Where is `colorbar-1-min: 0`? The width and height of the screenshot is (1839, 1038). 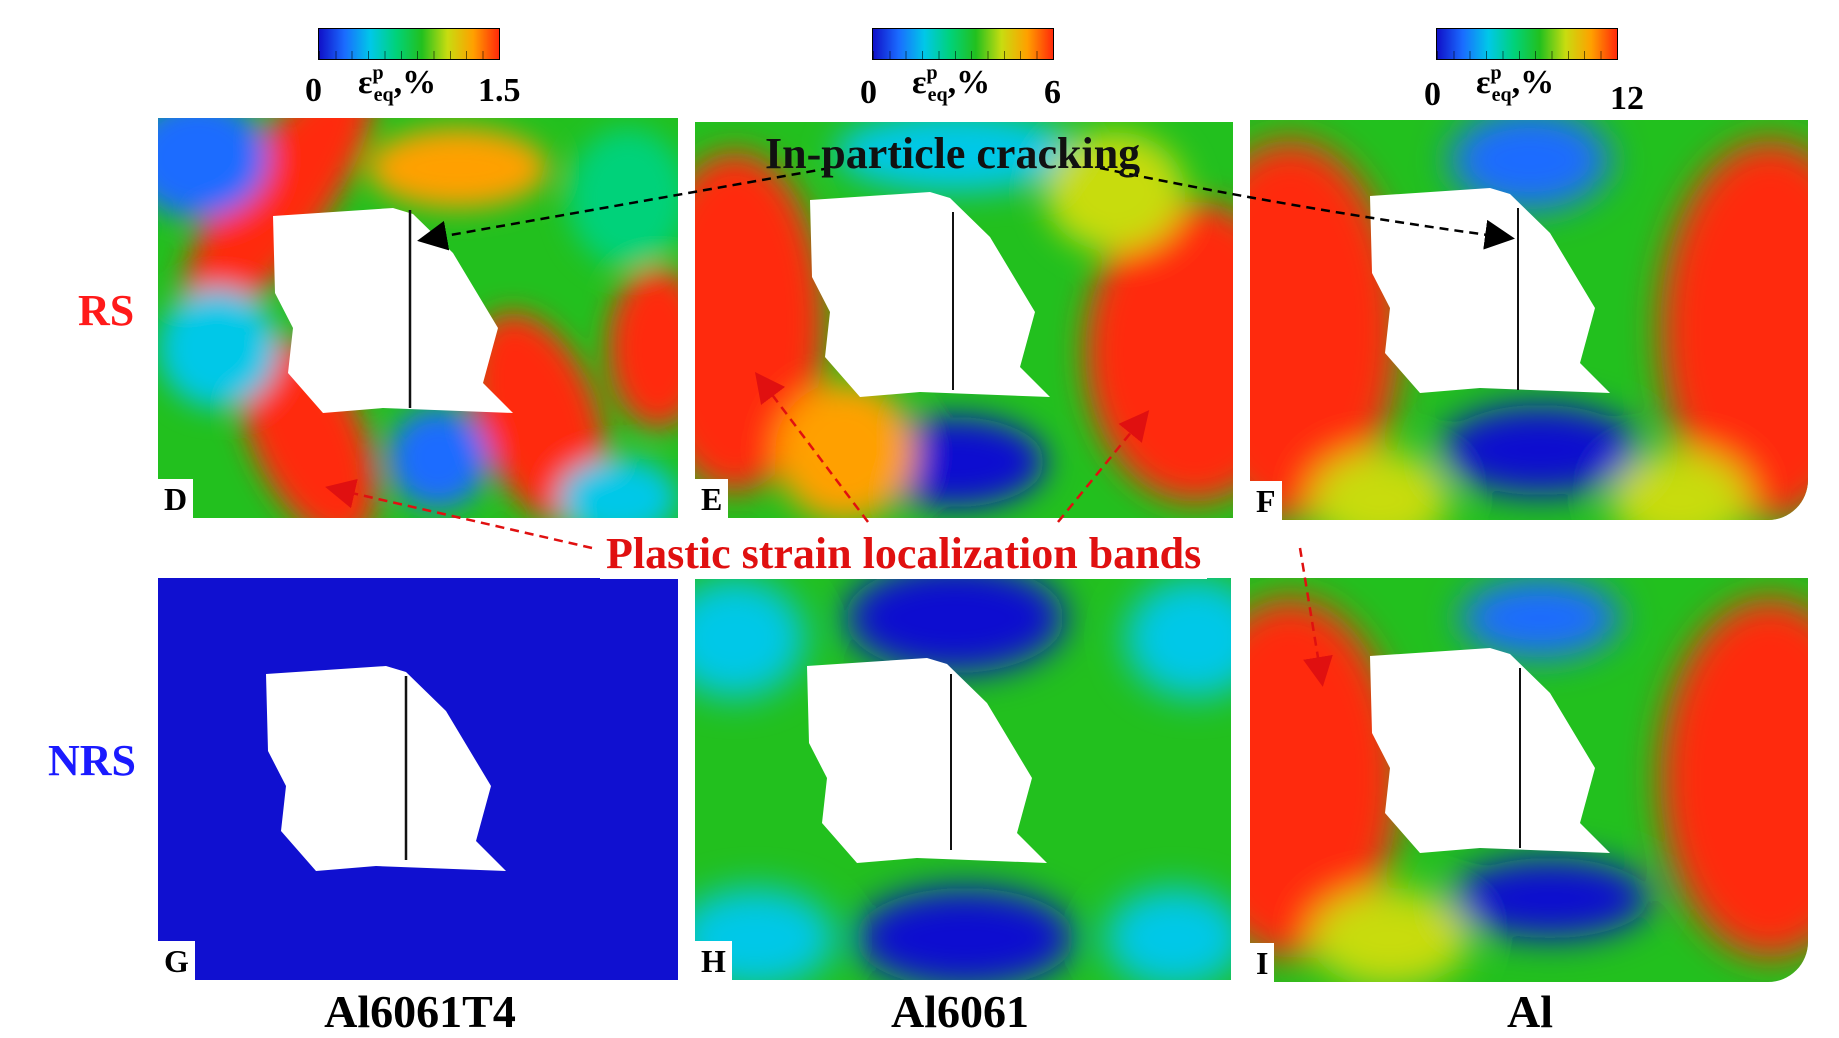
colorbar-1-min: 0 is located at coordinates (313, 90).